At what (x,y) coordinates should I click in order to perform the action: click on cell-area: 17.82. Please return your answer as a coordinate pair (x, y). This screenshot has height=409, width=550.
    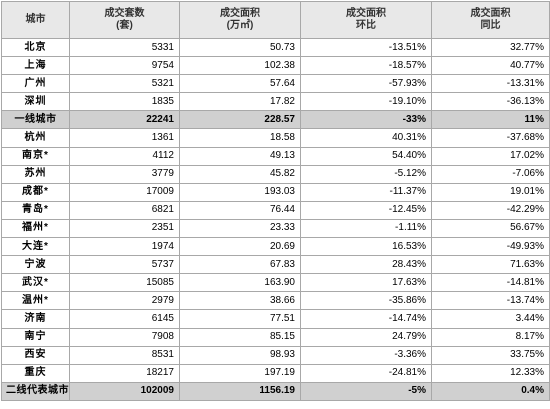
    Looking at the image, I should click on (240, 102).